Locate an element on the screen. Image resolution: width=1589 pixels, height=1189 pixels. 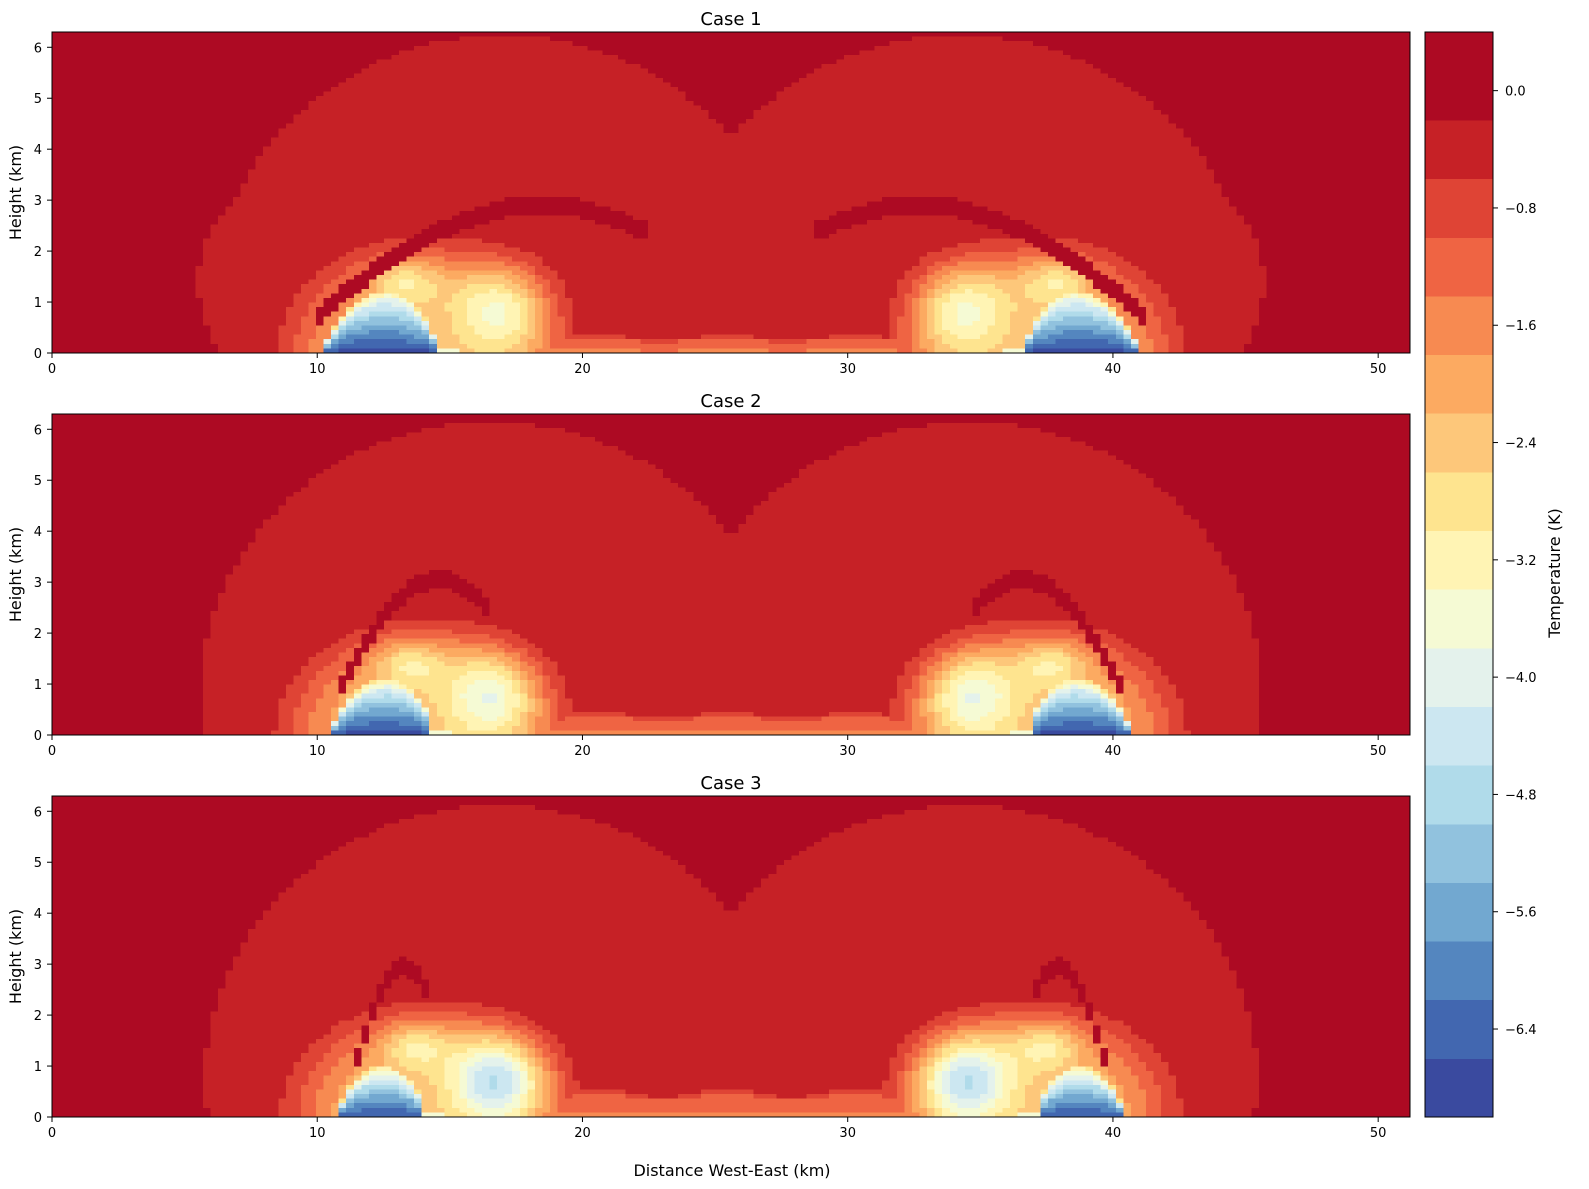
y-tick-label: 1 is located at coordinates (38, 685).